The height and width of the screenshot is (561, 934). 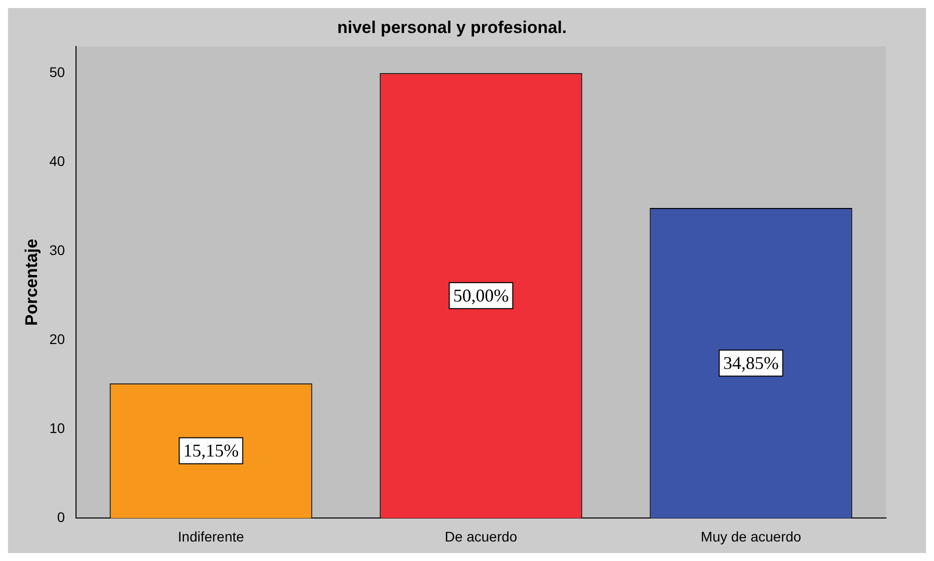 I want to click on data-label: 15,15%, so click(x=211, y=450).